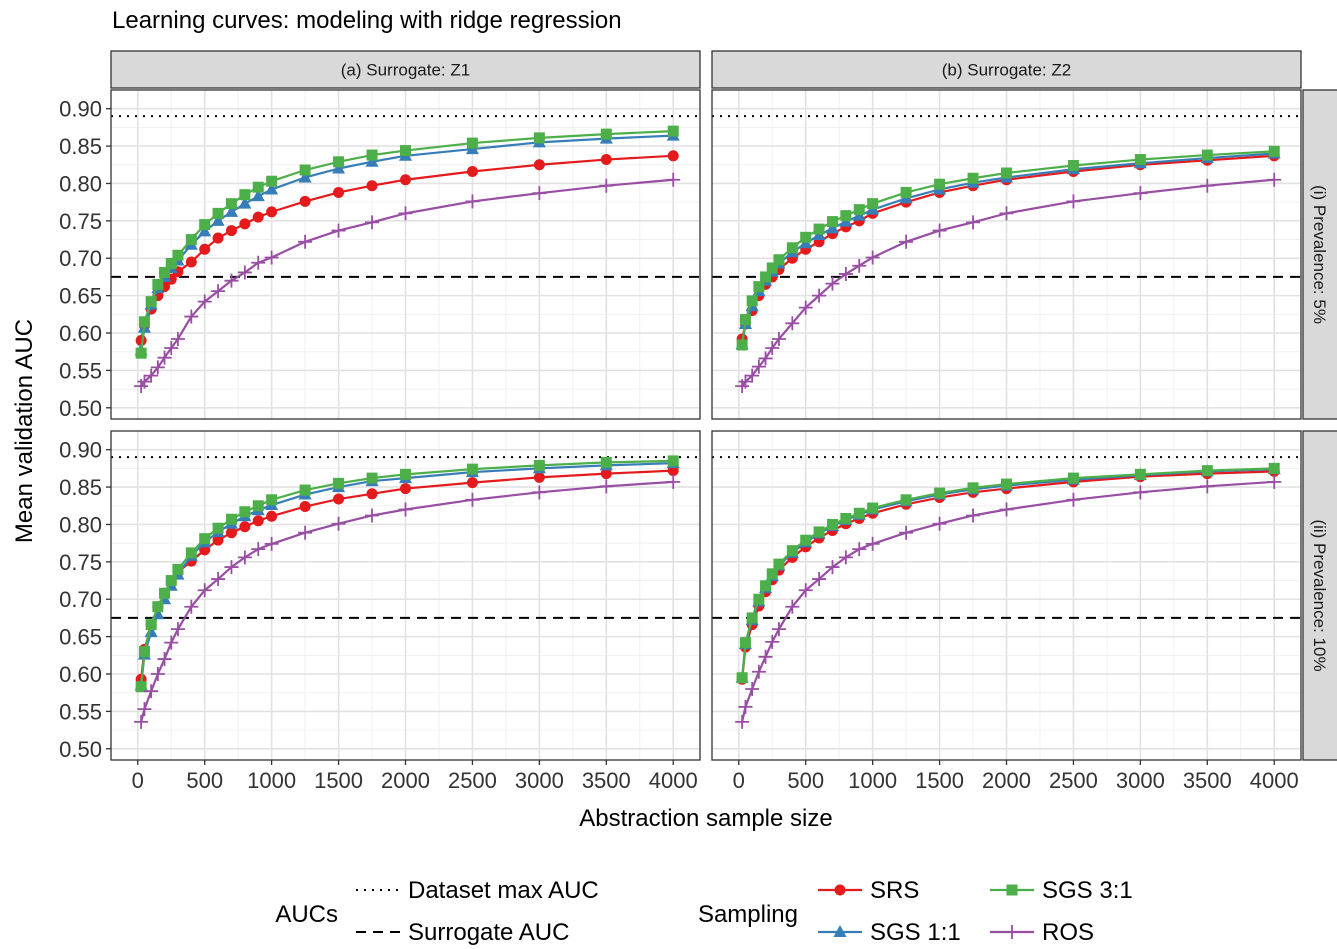  I want to click on y-tick-label: 0.85, so click(80, 487).